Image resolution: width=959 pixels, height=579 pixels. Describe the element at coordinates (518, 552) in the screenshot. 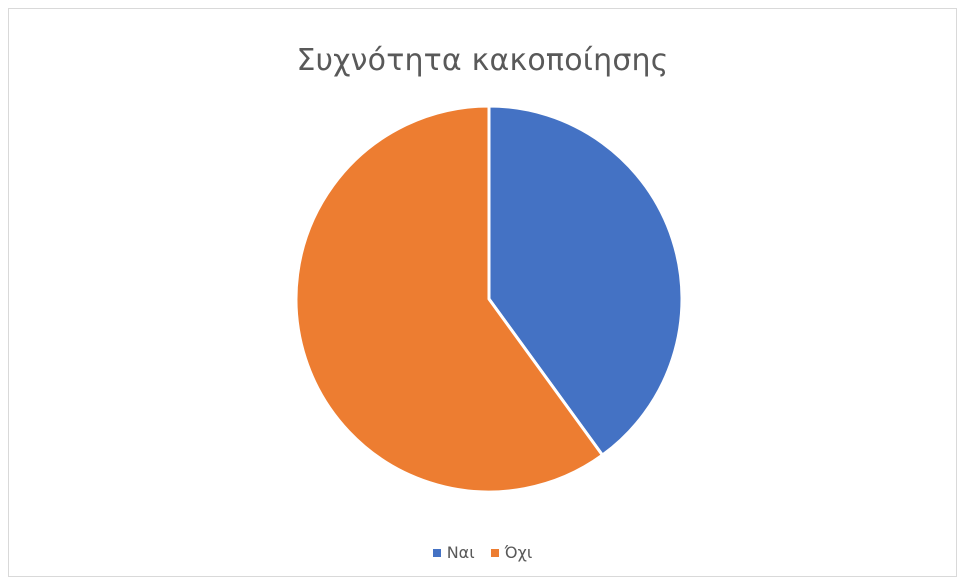

I see `legend-label-2: Όχι` at that location.